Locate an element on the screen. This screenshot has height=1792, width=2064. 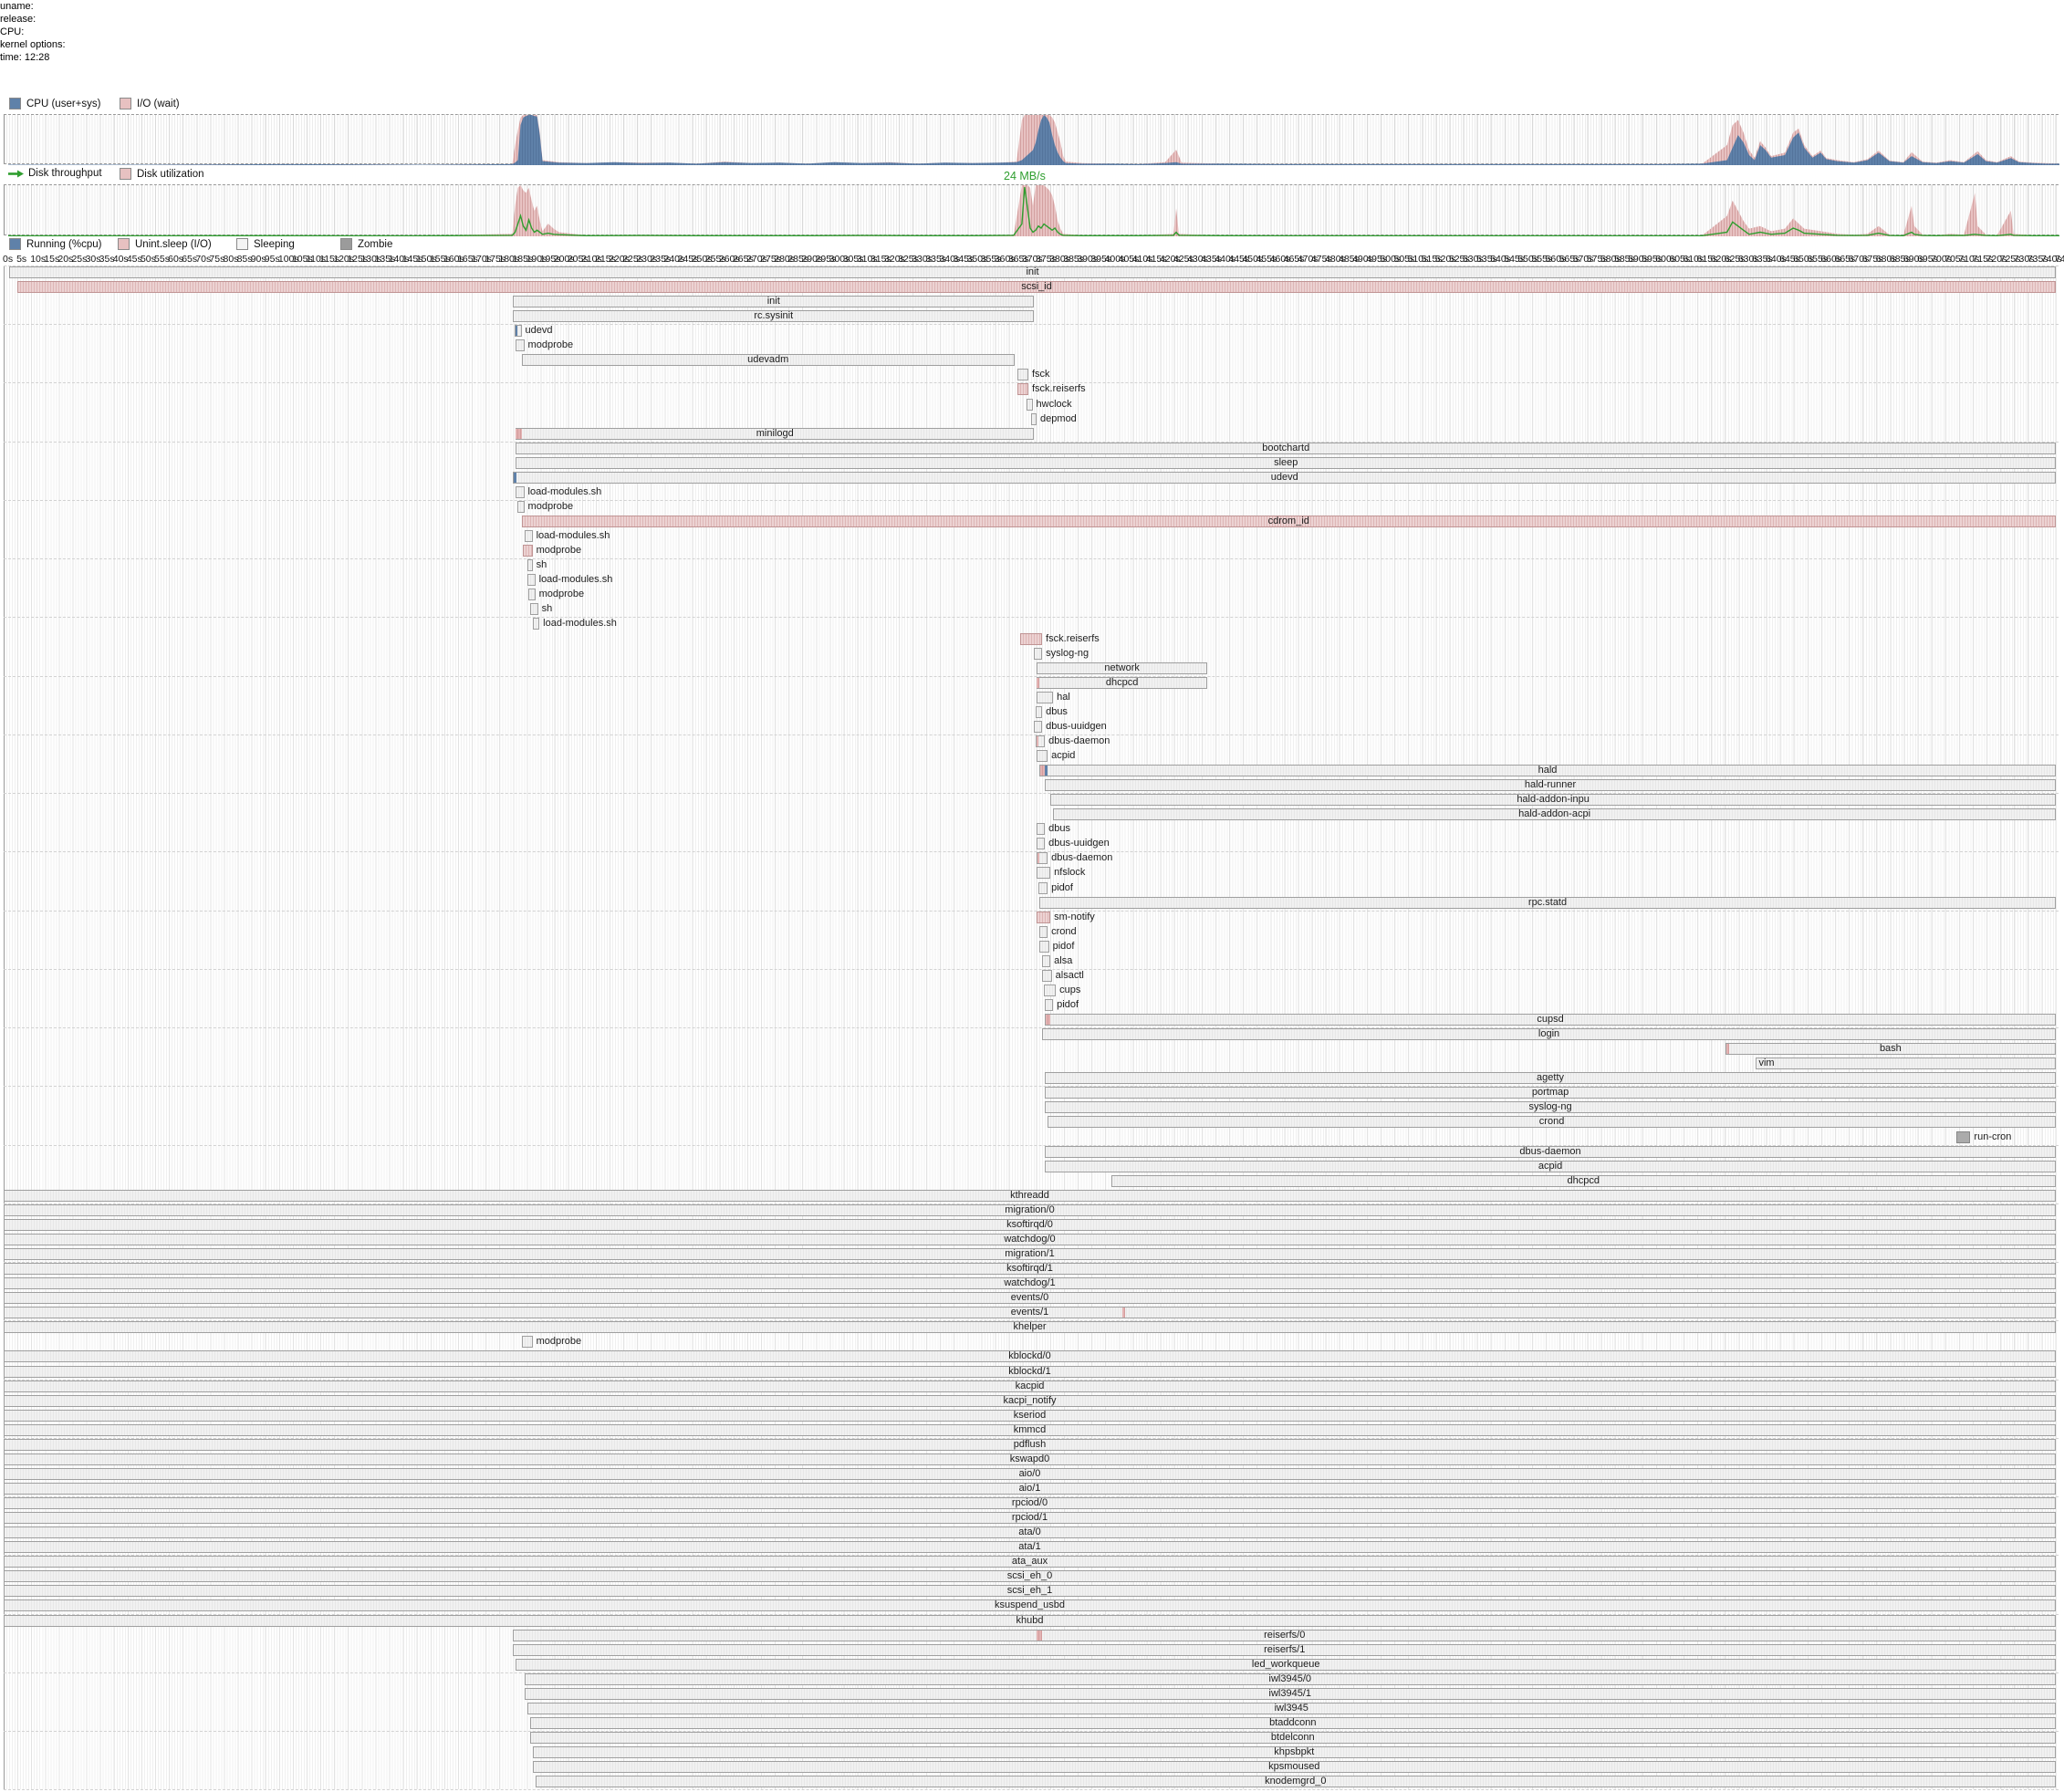
process-label: iwl3945 is located at coordinates (1291, 1708).